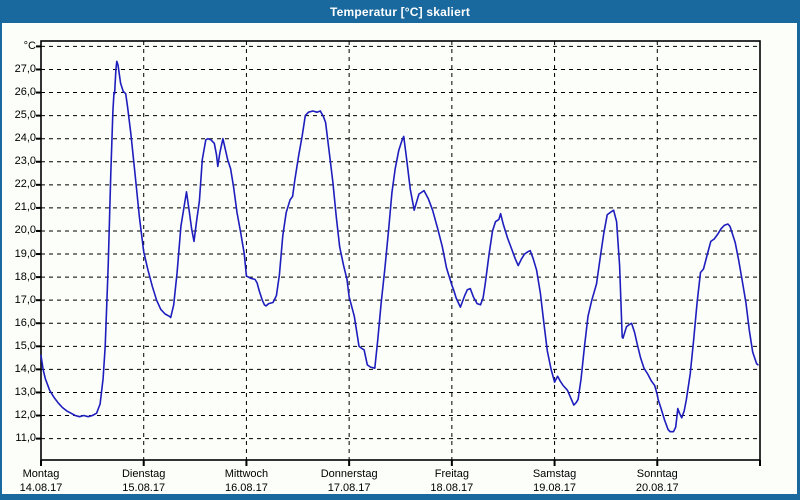 This screenshot has width=800, height=500. I want to click on title-bar: Temperatur [°C] skaliert, so click(400, 11).